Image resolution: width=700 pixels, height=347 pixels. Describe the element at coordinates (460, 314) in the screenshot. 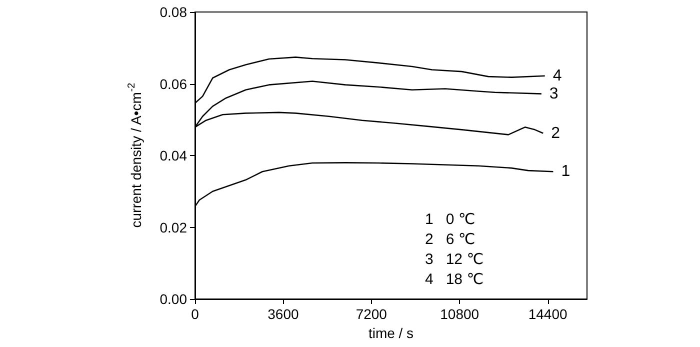

I see `x-tick-label: 10800` at that location.